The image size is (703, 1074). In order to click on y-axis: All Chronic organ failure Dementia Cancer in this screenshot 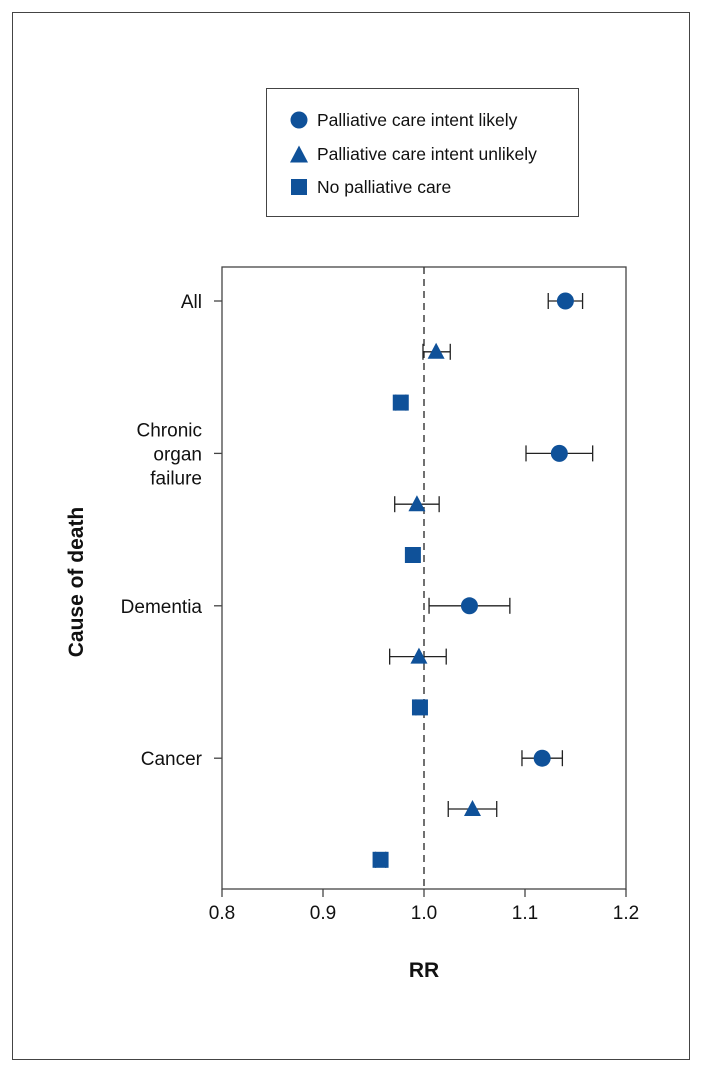, I will do `click(171, 531)`.